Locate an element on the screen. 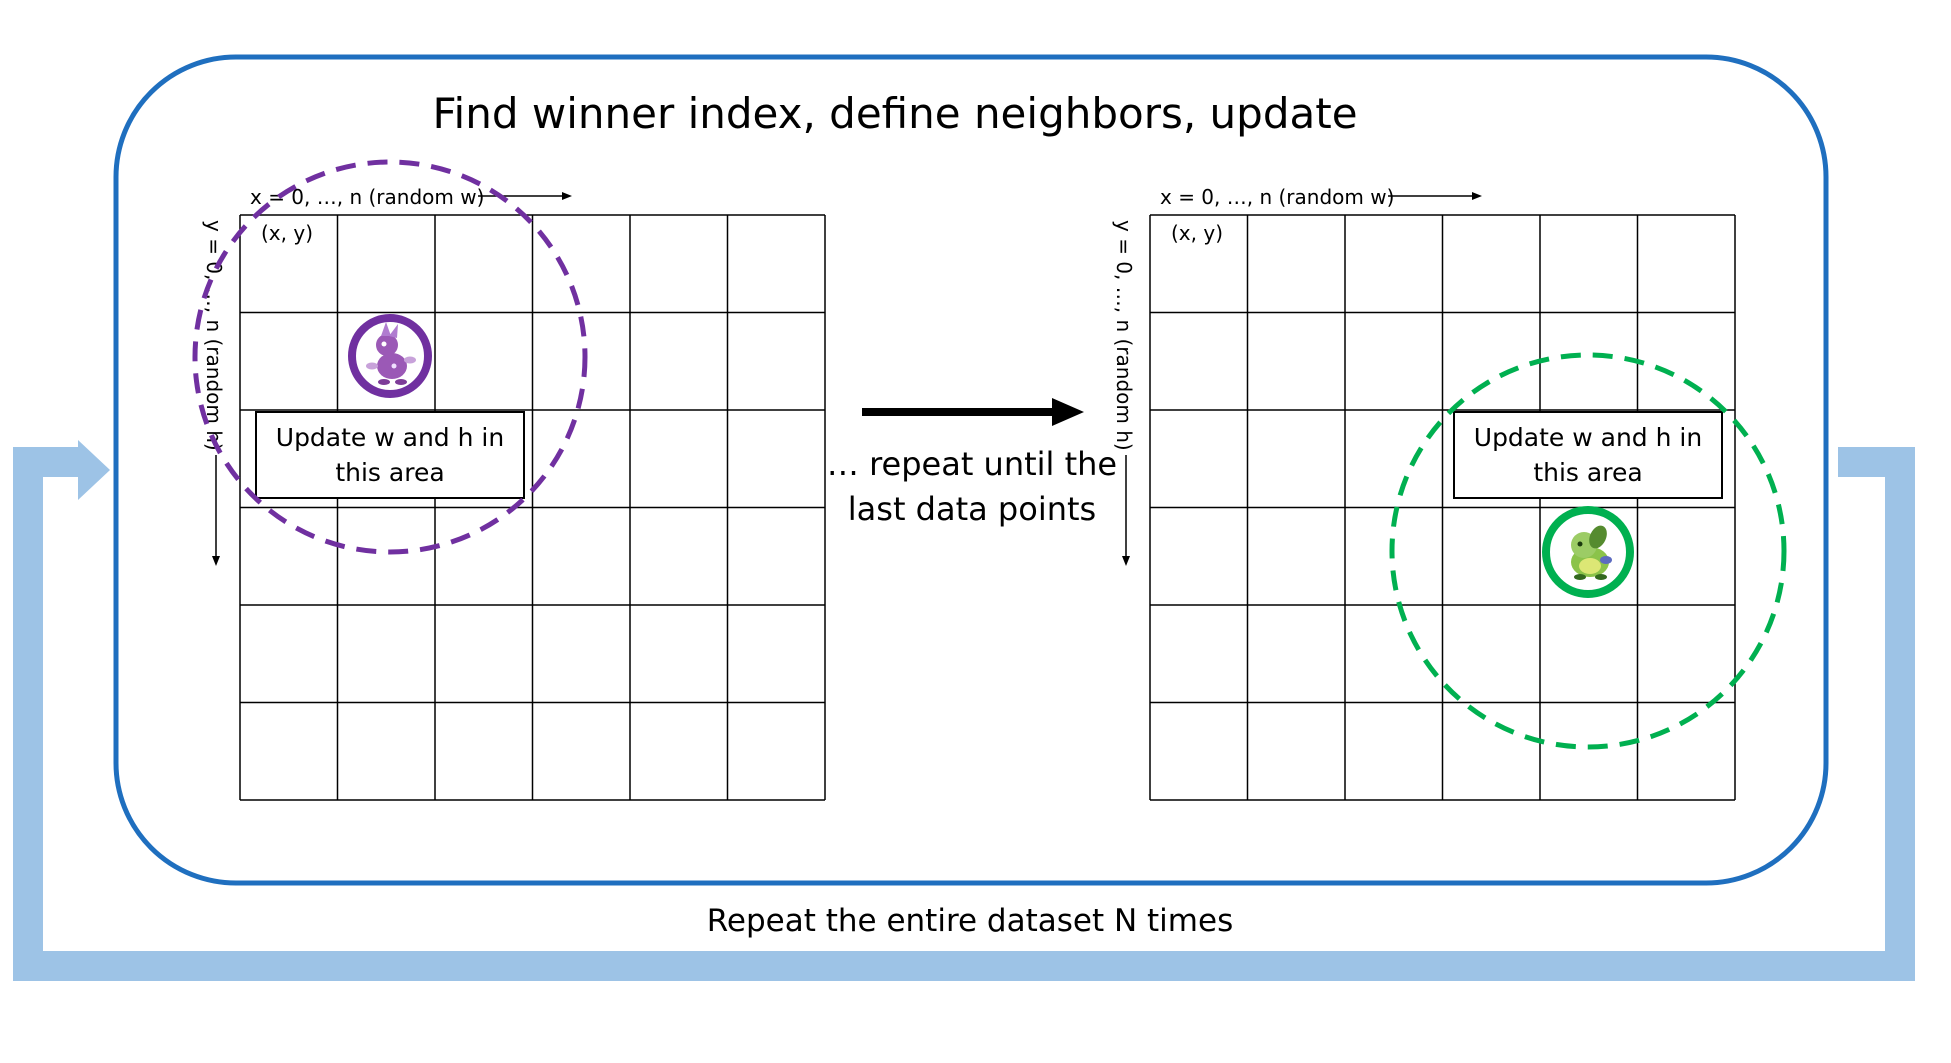 Image resolution: width=1951 pixels, height=1063 pixels. grid-right-neighborhood-circle is located at coordinates (1588, 551).